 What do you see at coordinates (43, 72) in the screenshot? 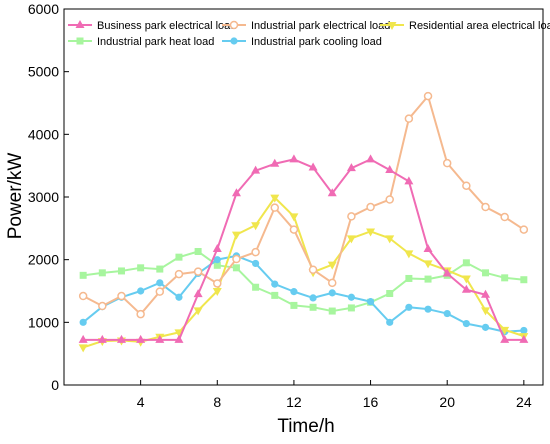
I see `y-tick-label: 5000` at bounding box center [43, 72].